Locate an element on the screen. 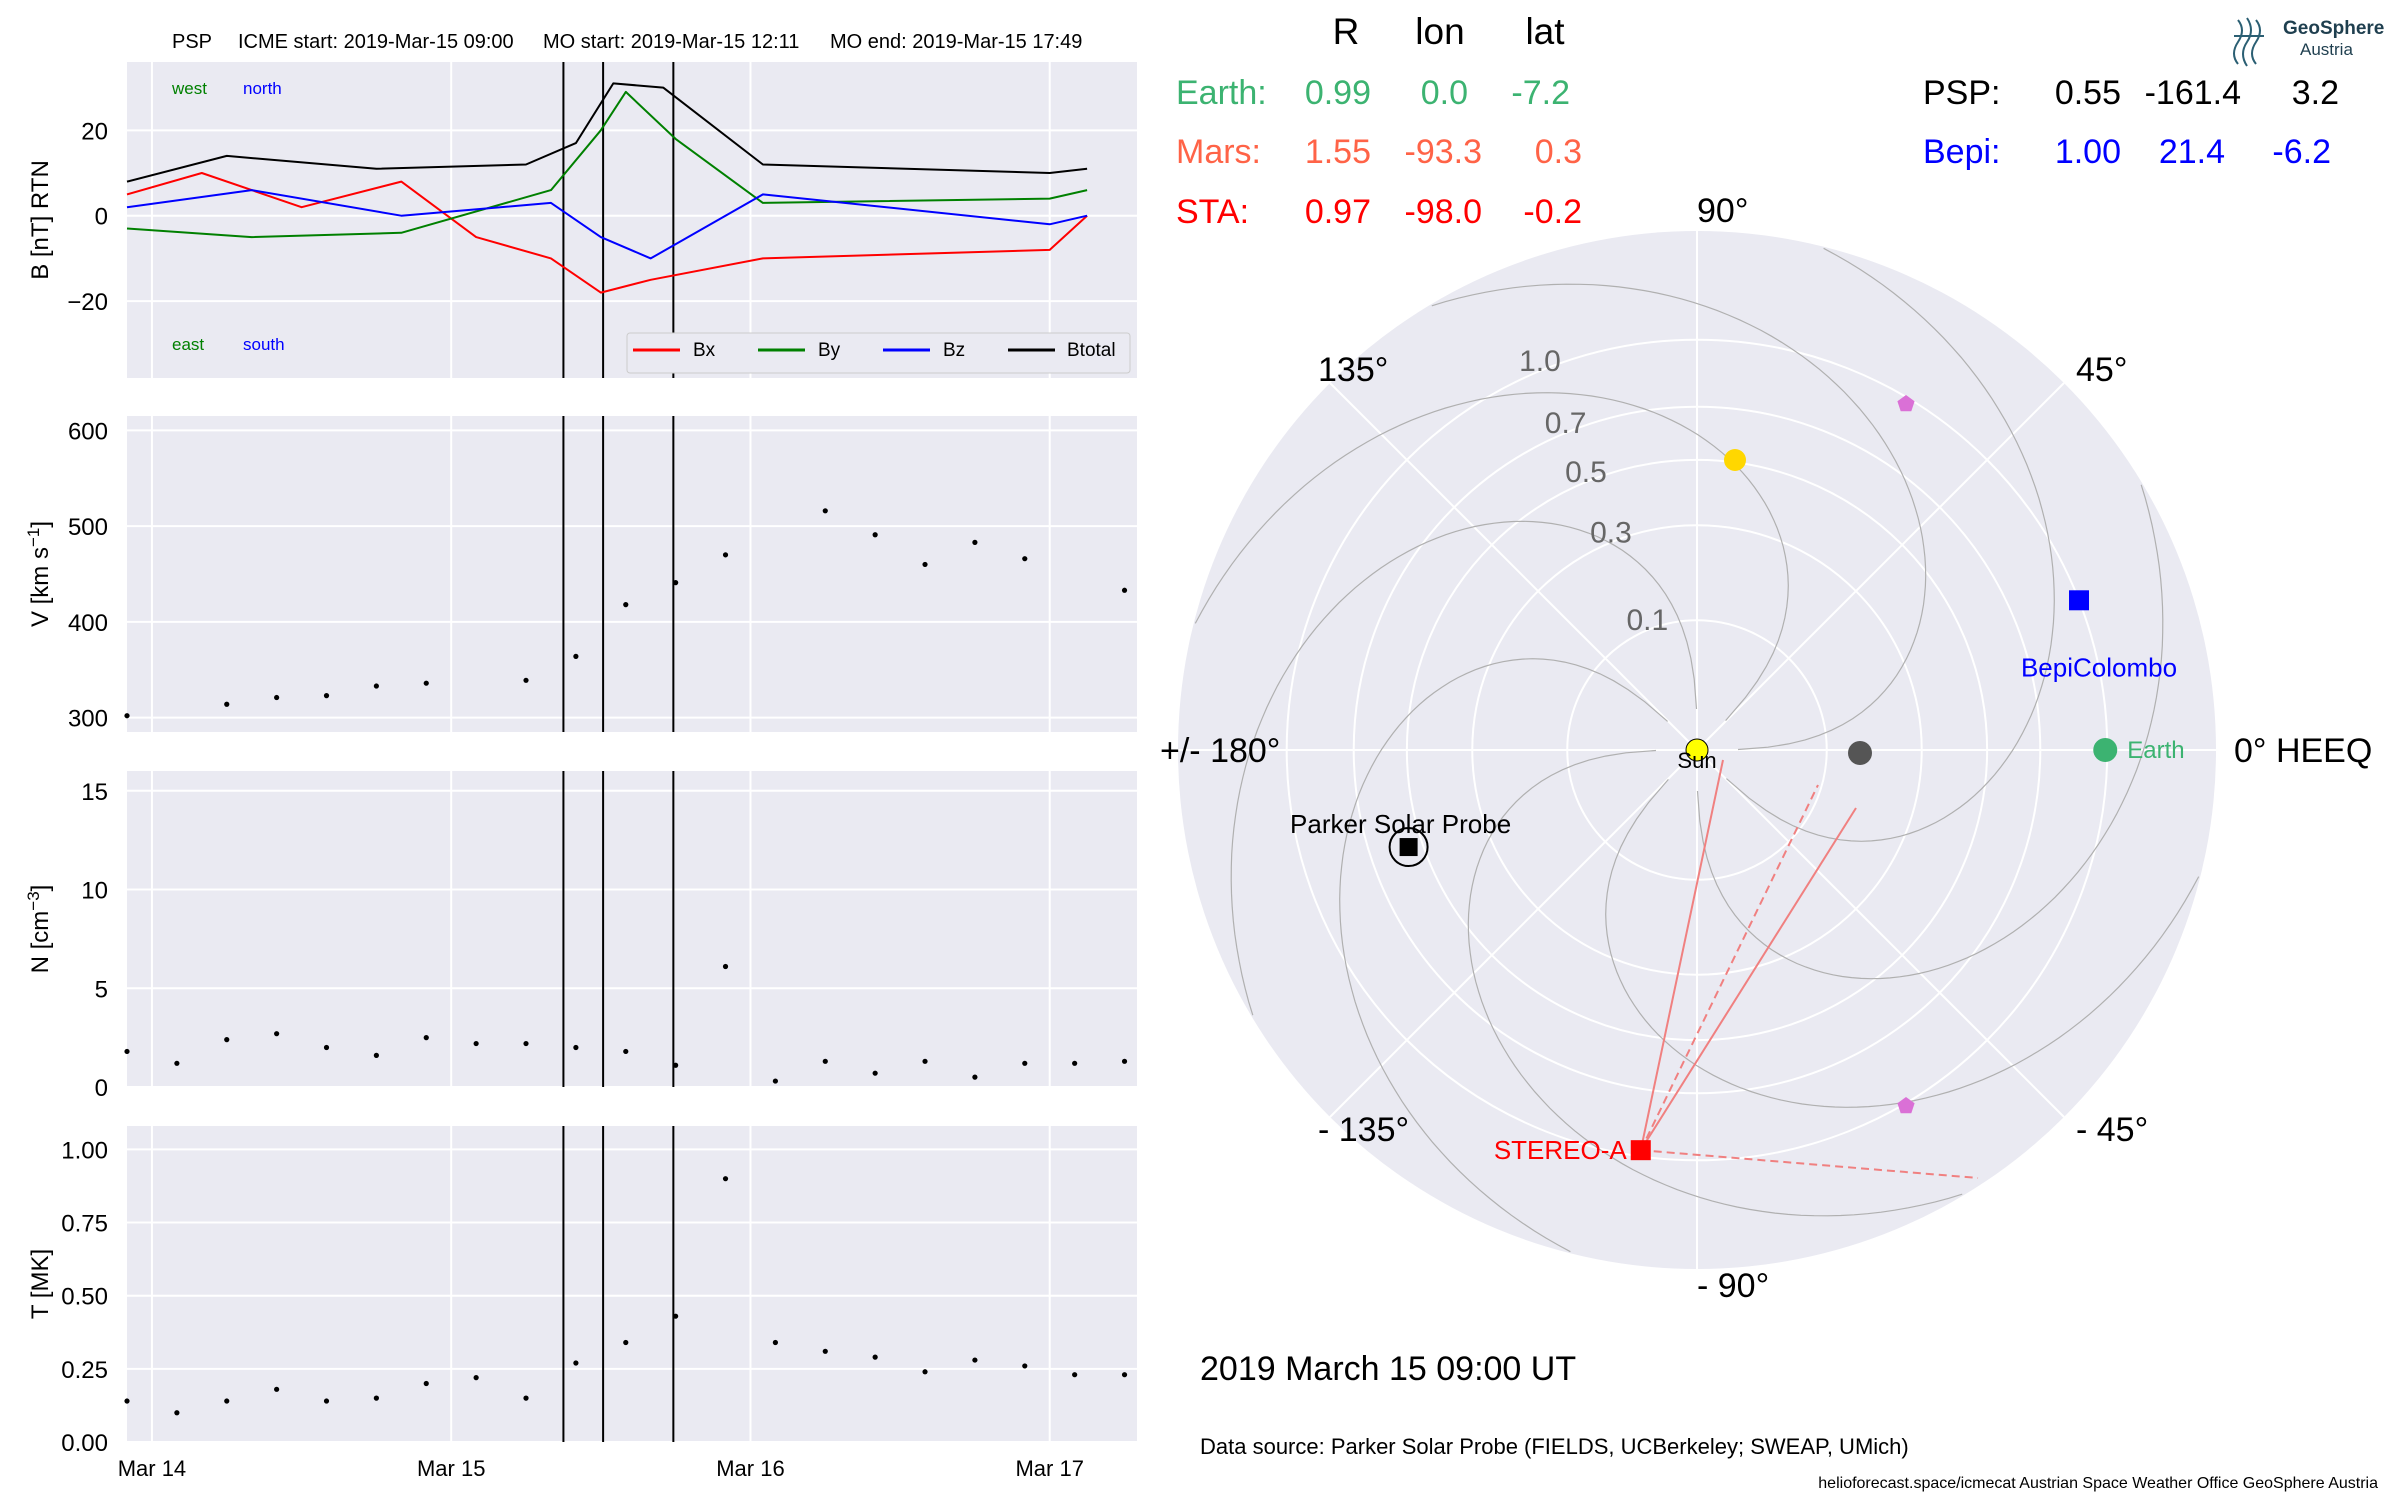  table-psp-label: PSP: is located at coordinates (1961, 93).